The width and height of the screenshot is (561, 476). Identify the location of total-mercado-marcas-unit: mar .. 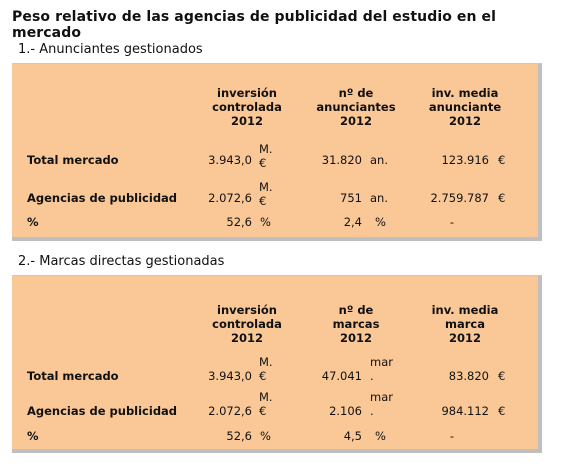
(381, 369).